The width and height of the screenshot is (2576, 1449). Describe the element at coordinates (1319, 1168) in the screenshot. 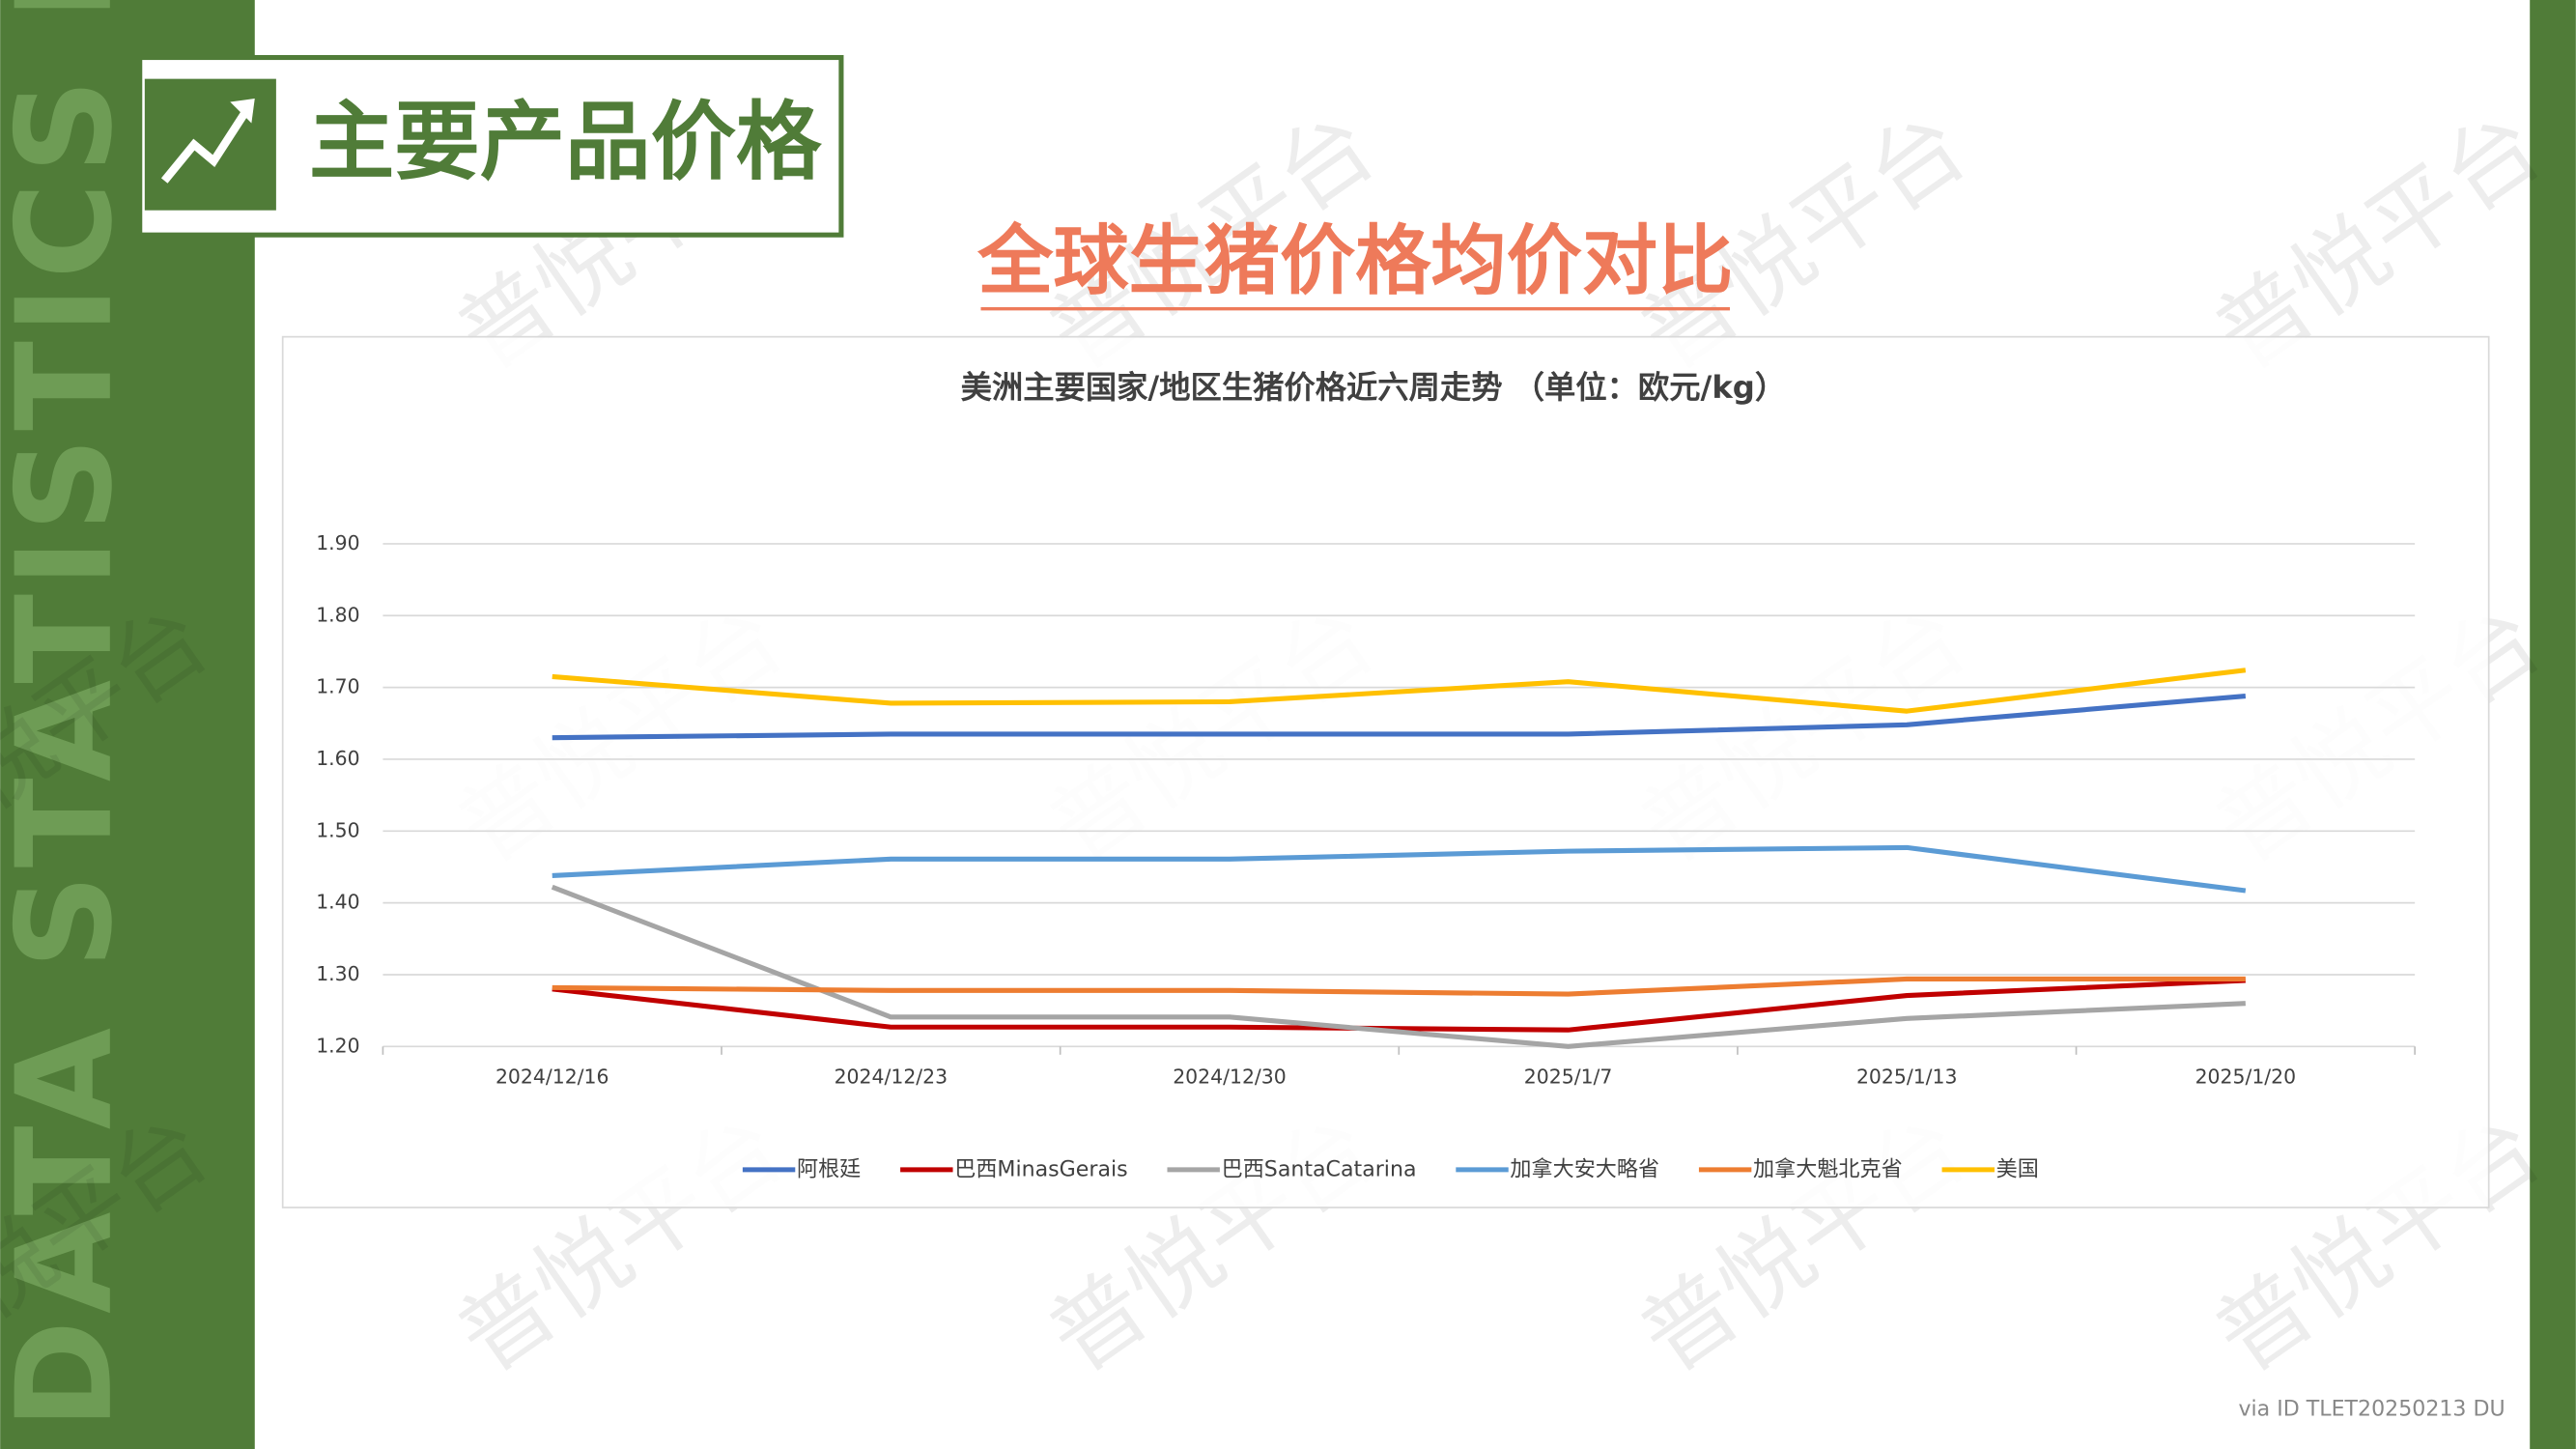

I see `legend-label: 巴西SantaCatarina` at that location.